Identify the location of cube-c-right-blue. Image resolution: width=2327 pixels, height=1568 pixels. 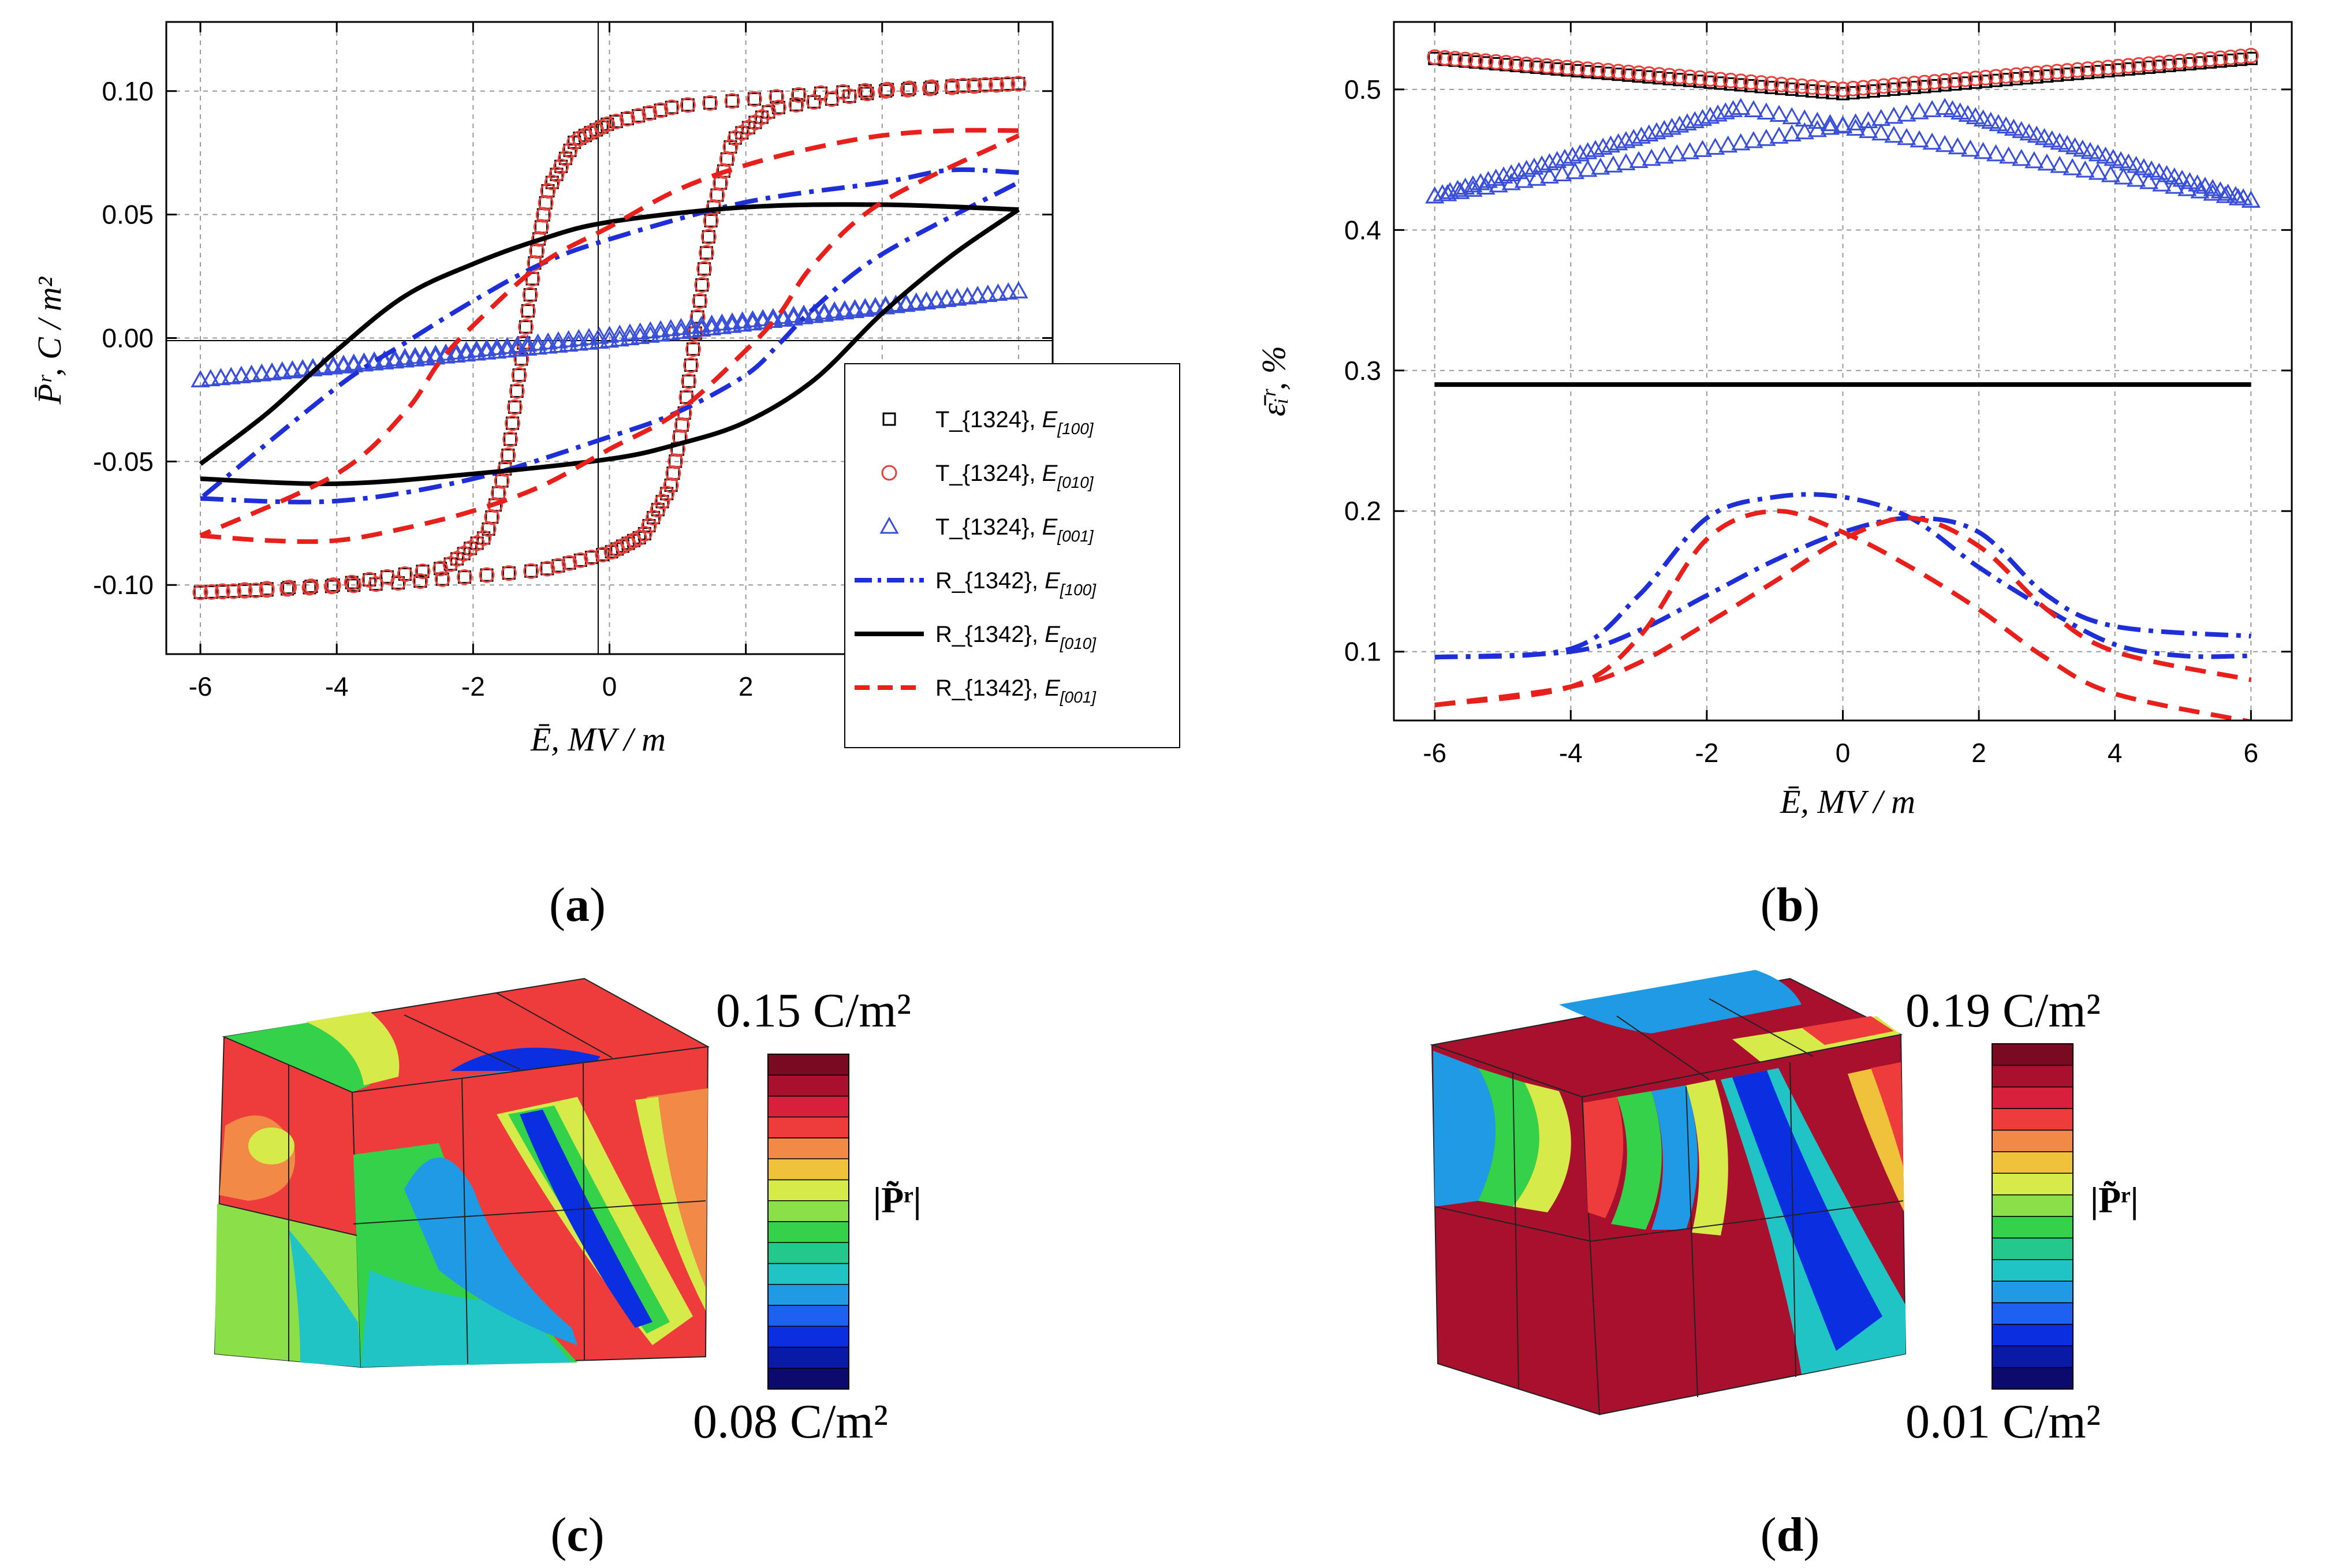
(490, 1251).